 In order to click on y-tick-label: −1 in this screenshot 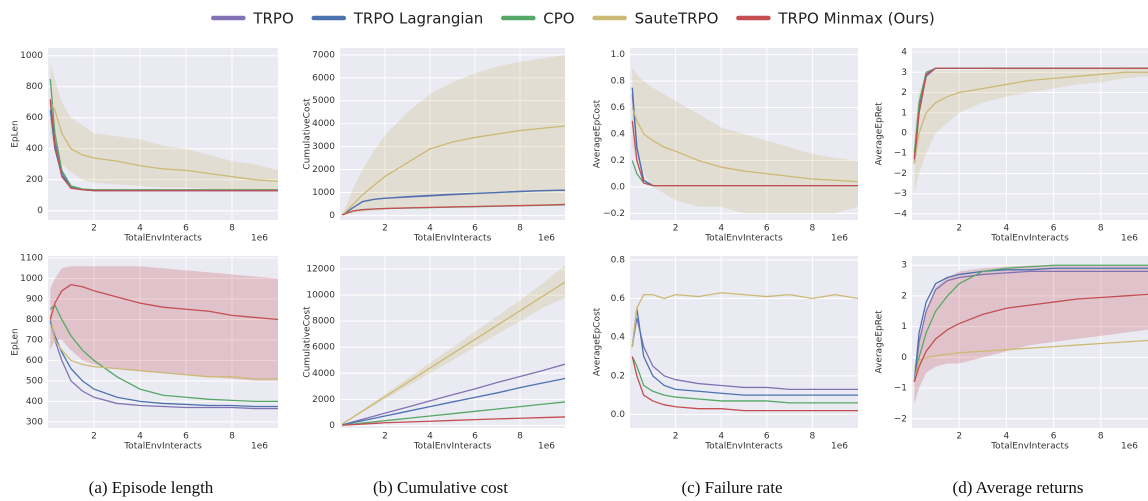, I will do `click(900, 154)`.